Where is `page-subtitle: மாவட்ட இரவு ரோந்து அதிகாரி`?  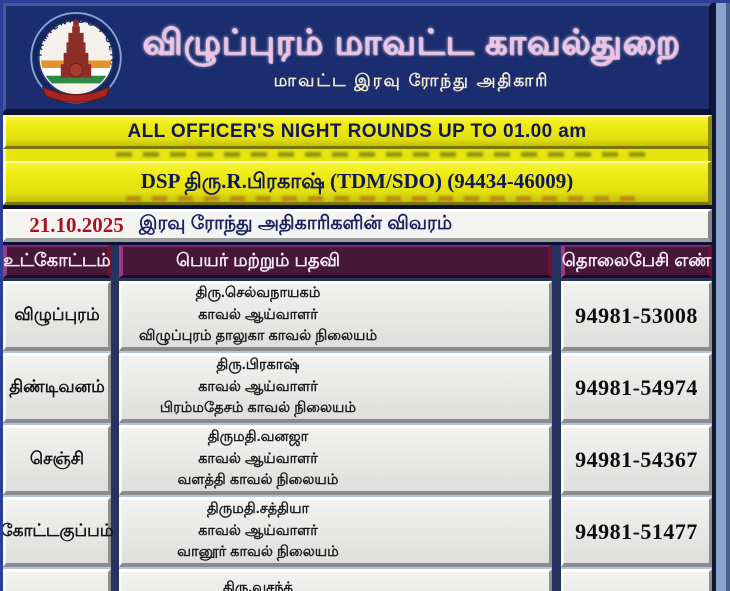 page-subtitle: மாவட்ட இரவு ரோந்து அதிகாரி is located at coordinates (411, 80).